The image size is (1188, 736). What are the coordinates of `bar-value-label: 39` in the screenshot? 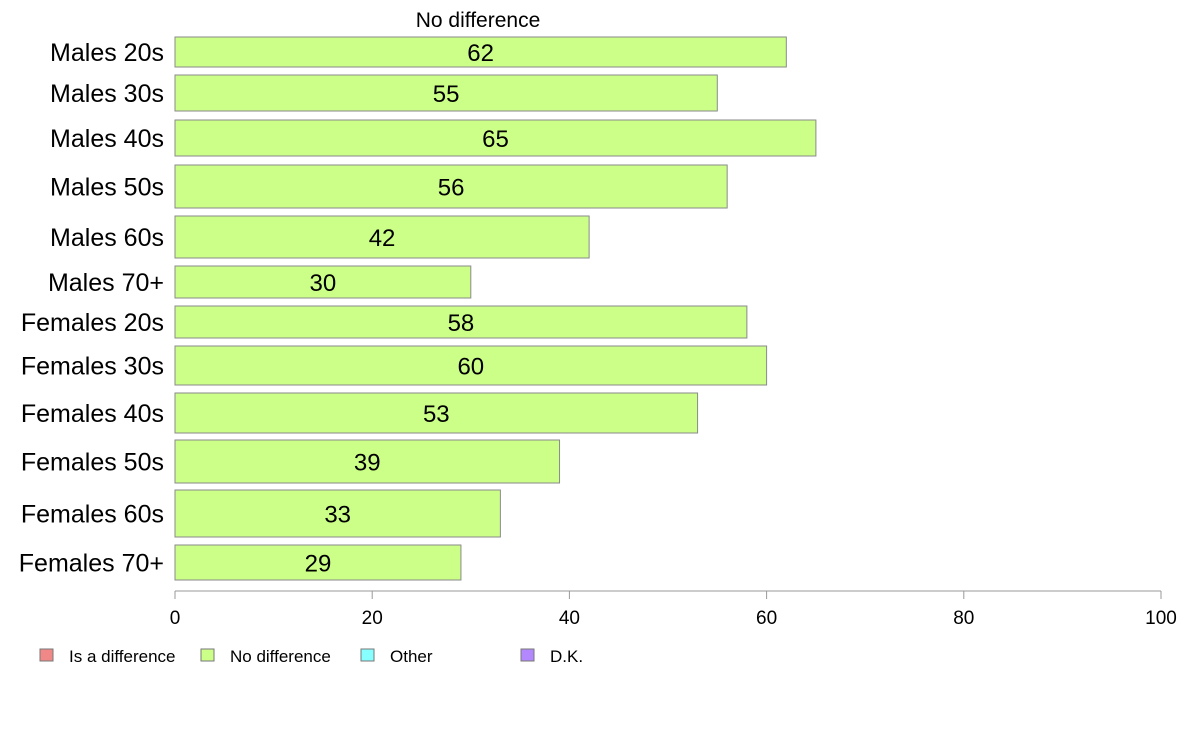 It's located at (367, 463).